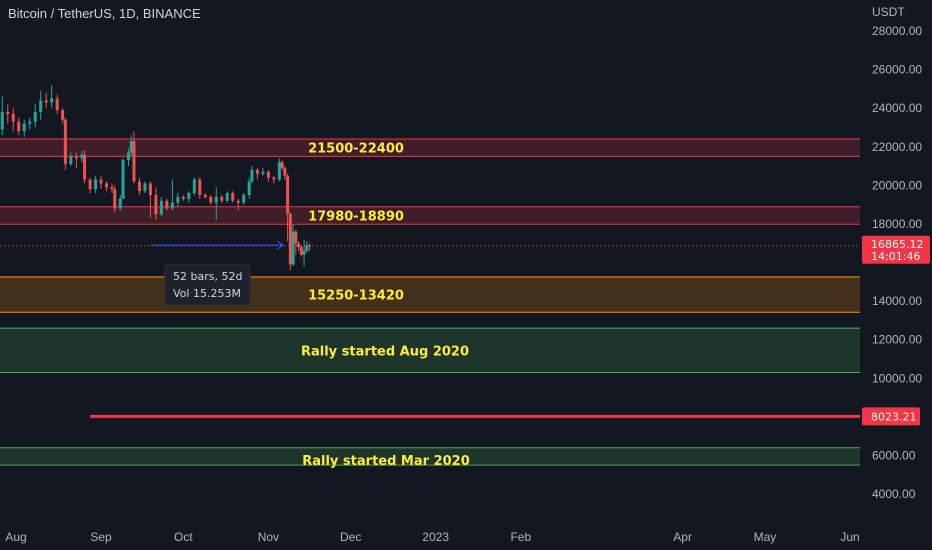 The width and height of the screenshot is (932, 550). What do you see at coordinates (520, 537) in the screenshot?
I see `x-tick-label: Feb` at bounding box center [520, 537].